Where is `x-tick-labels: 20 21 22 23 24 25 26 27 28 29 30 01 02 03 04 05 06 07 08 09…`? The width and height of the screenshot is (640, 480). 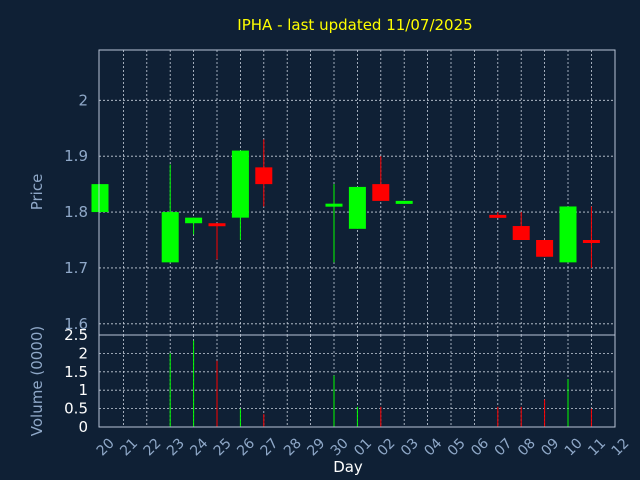 x-tick-labels: 20 21 22 23 24 25 26 27 28 29 30 01 02 03 04 05 06 07 08 09… is located at coordinates (363, 447).